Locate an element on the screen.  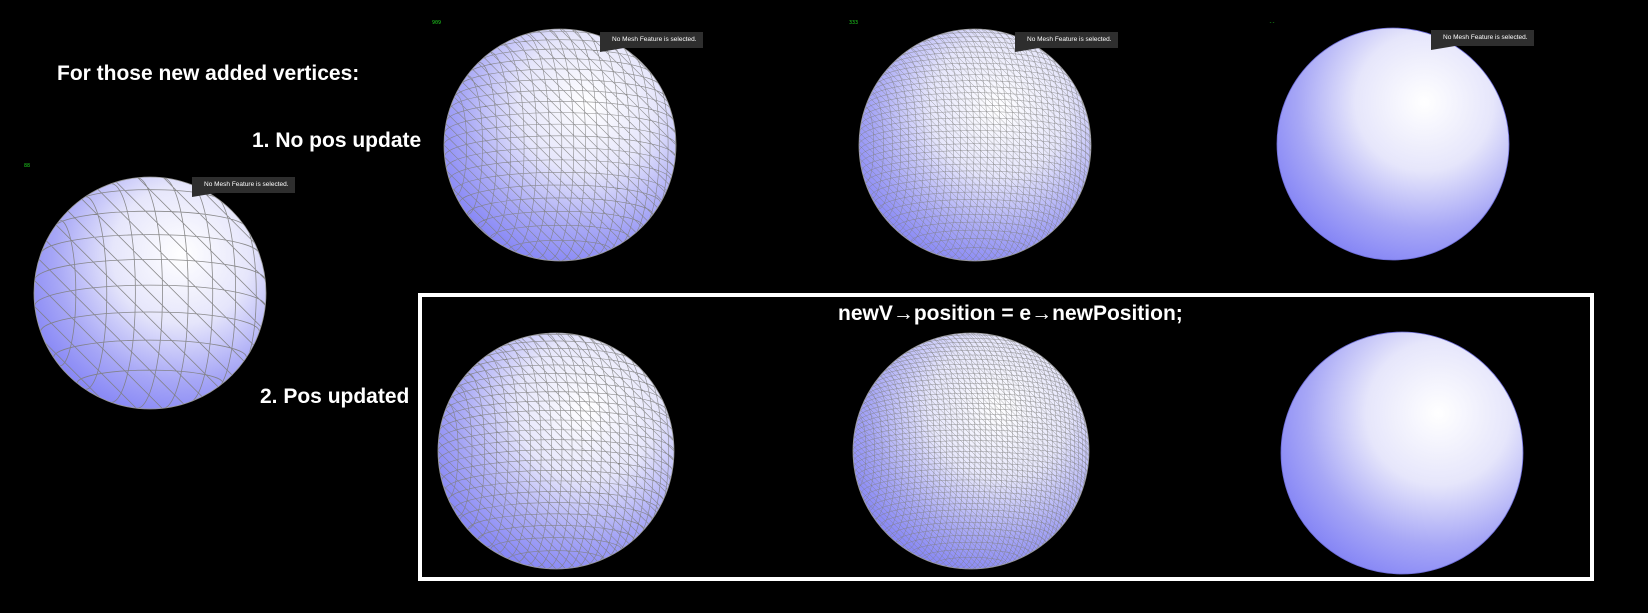
code-line: newV→position = e→newPosition; is located at coordinates (1010, 313).